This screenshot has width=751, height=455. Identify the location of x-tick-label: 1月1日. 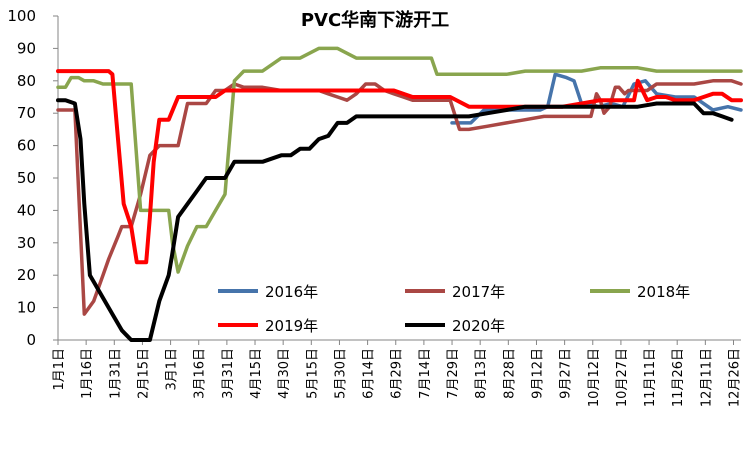
(59, 369).